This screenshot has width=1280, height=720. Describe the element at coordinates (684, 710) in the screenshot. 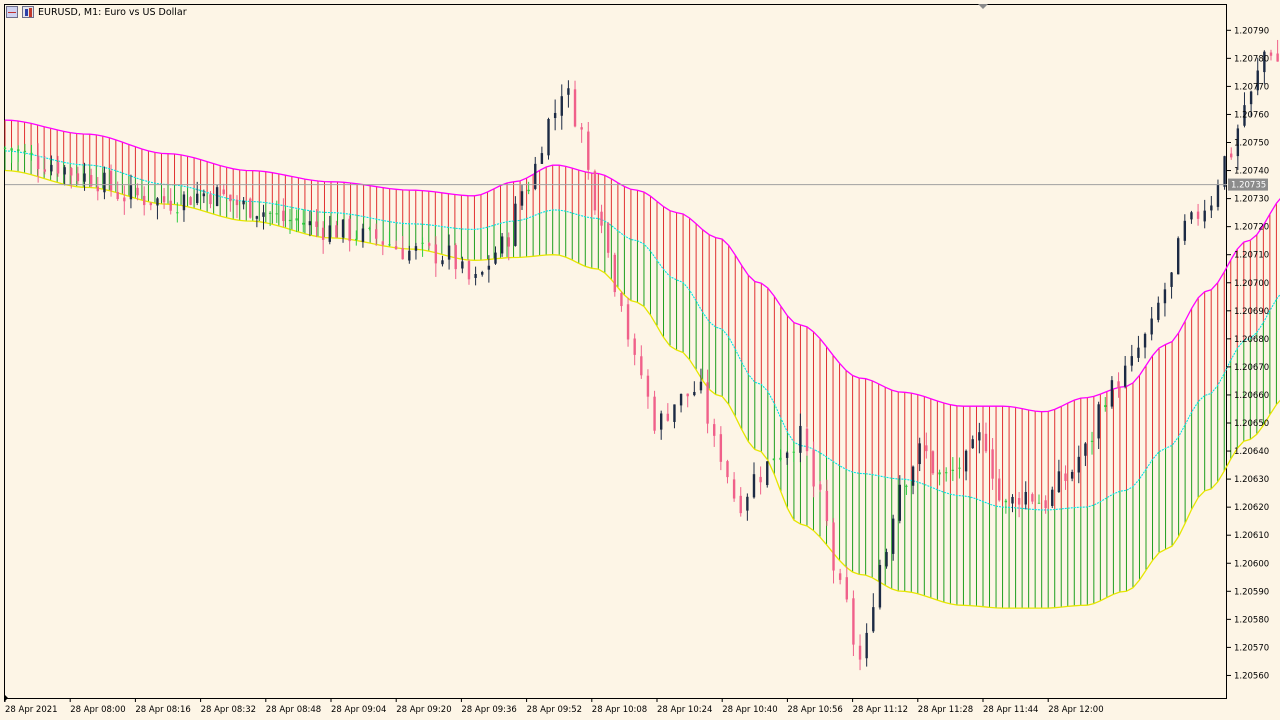

I see `x-tick-label: 28 Apr 10:24` at that location.